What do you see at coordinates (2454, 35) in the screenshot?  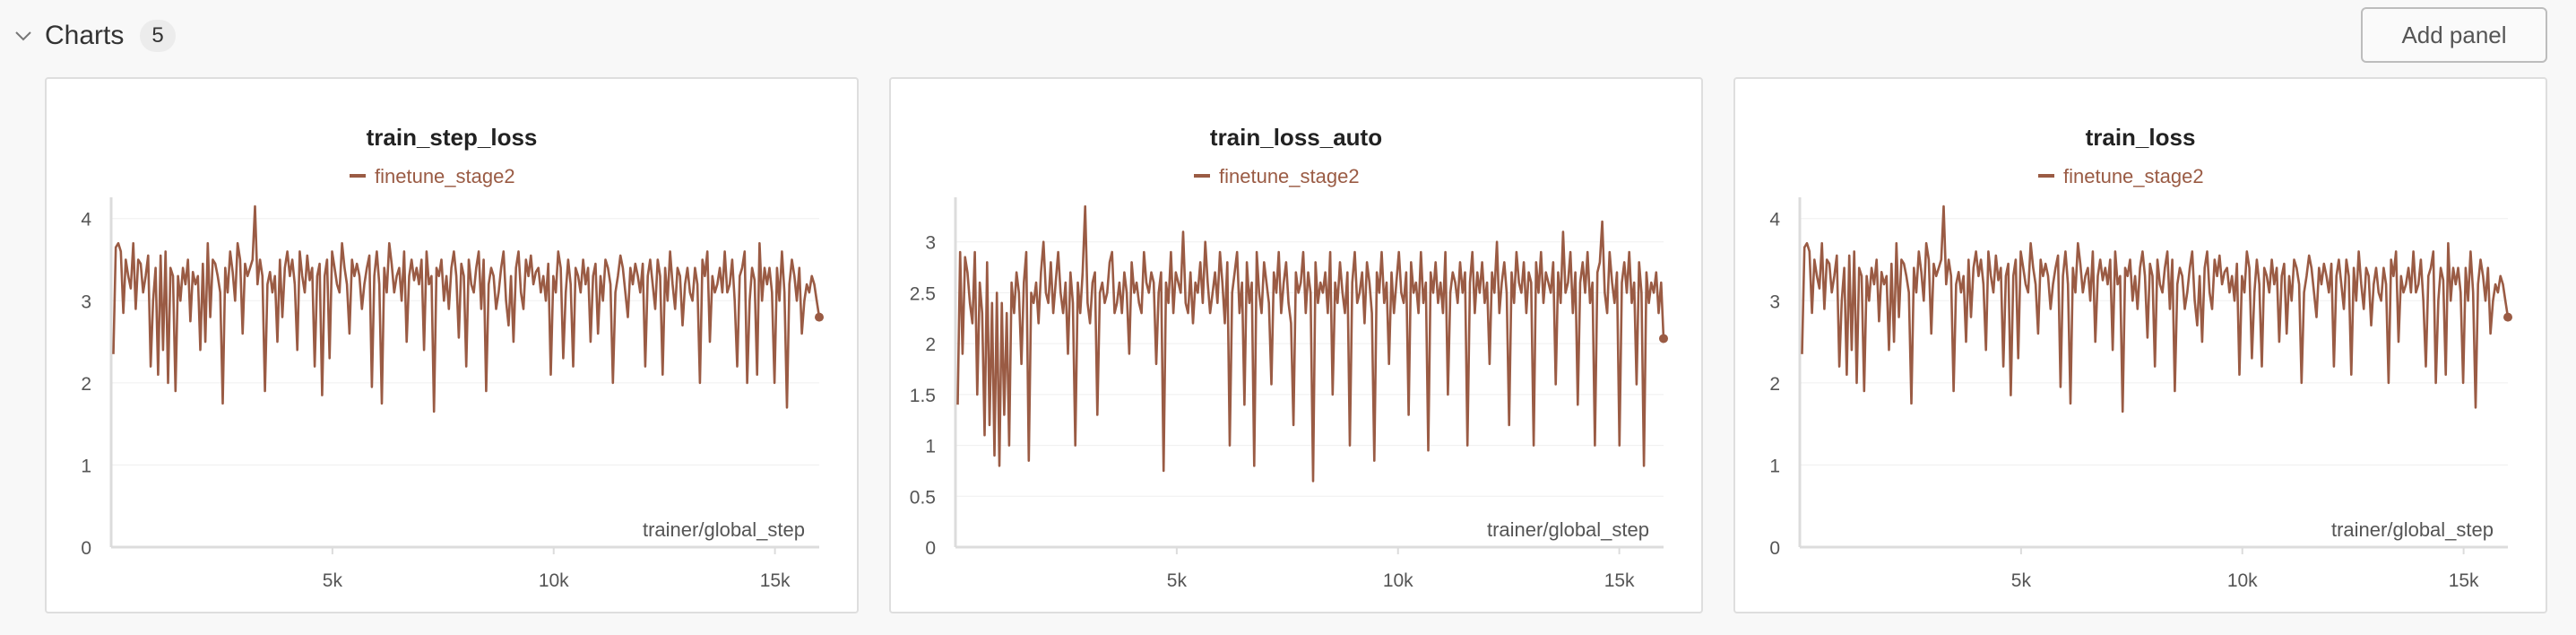 I see `add-panel-button: Add panel` at bounding box center [2454, 35].